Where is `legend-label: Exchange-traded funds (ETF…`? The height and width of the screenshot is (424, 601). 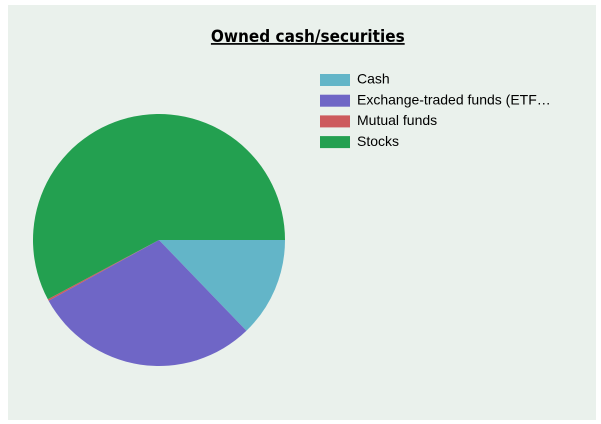
legend-label: Exchange-traded funds (ETF… is located at coordinates (454, 99).